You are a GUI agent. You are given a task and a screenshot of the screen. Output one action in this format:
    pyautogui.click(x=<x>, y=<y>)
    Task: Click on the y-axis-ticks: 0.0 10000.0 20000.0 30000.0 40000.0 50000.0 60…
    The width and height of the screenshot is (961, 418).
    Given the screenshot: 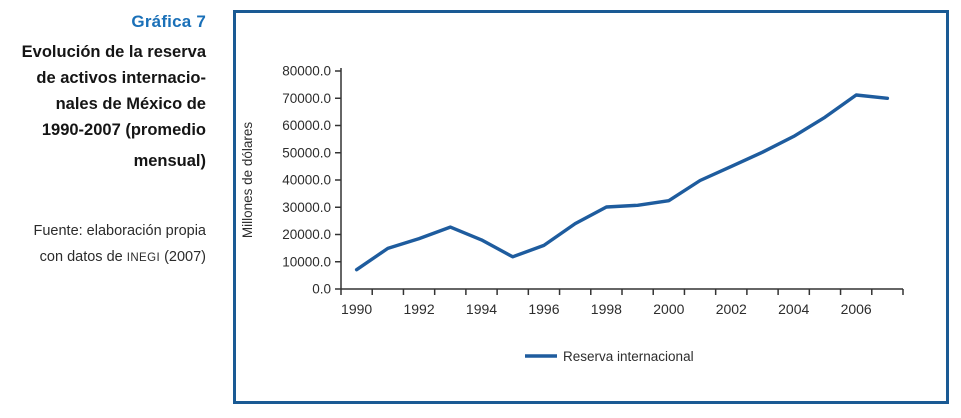 What is the action you would take?
    pyautogui.click(x=311, y=180)
    